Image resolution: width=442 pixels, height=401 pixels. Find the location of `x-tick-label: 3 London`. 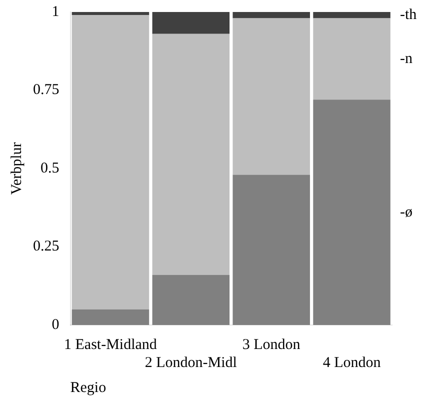

x-tick-label: 3 London is located at coordinates (271, 344).